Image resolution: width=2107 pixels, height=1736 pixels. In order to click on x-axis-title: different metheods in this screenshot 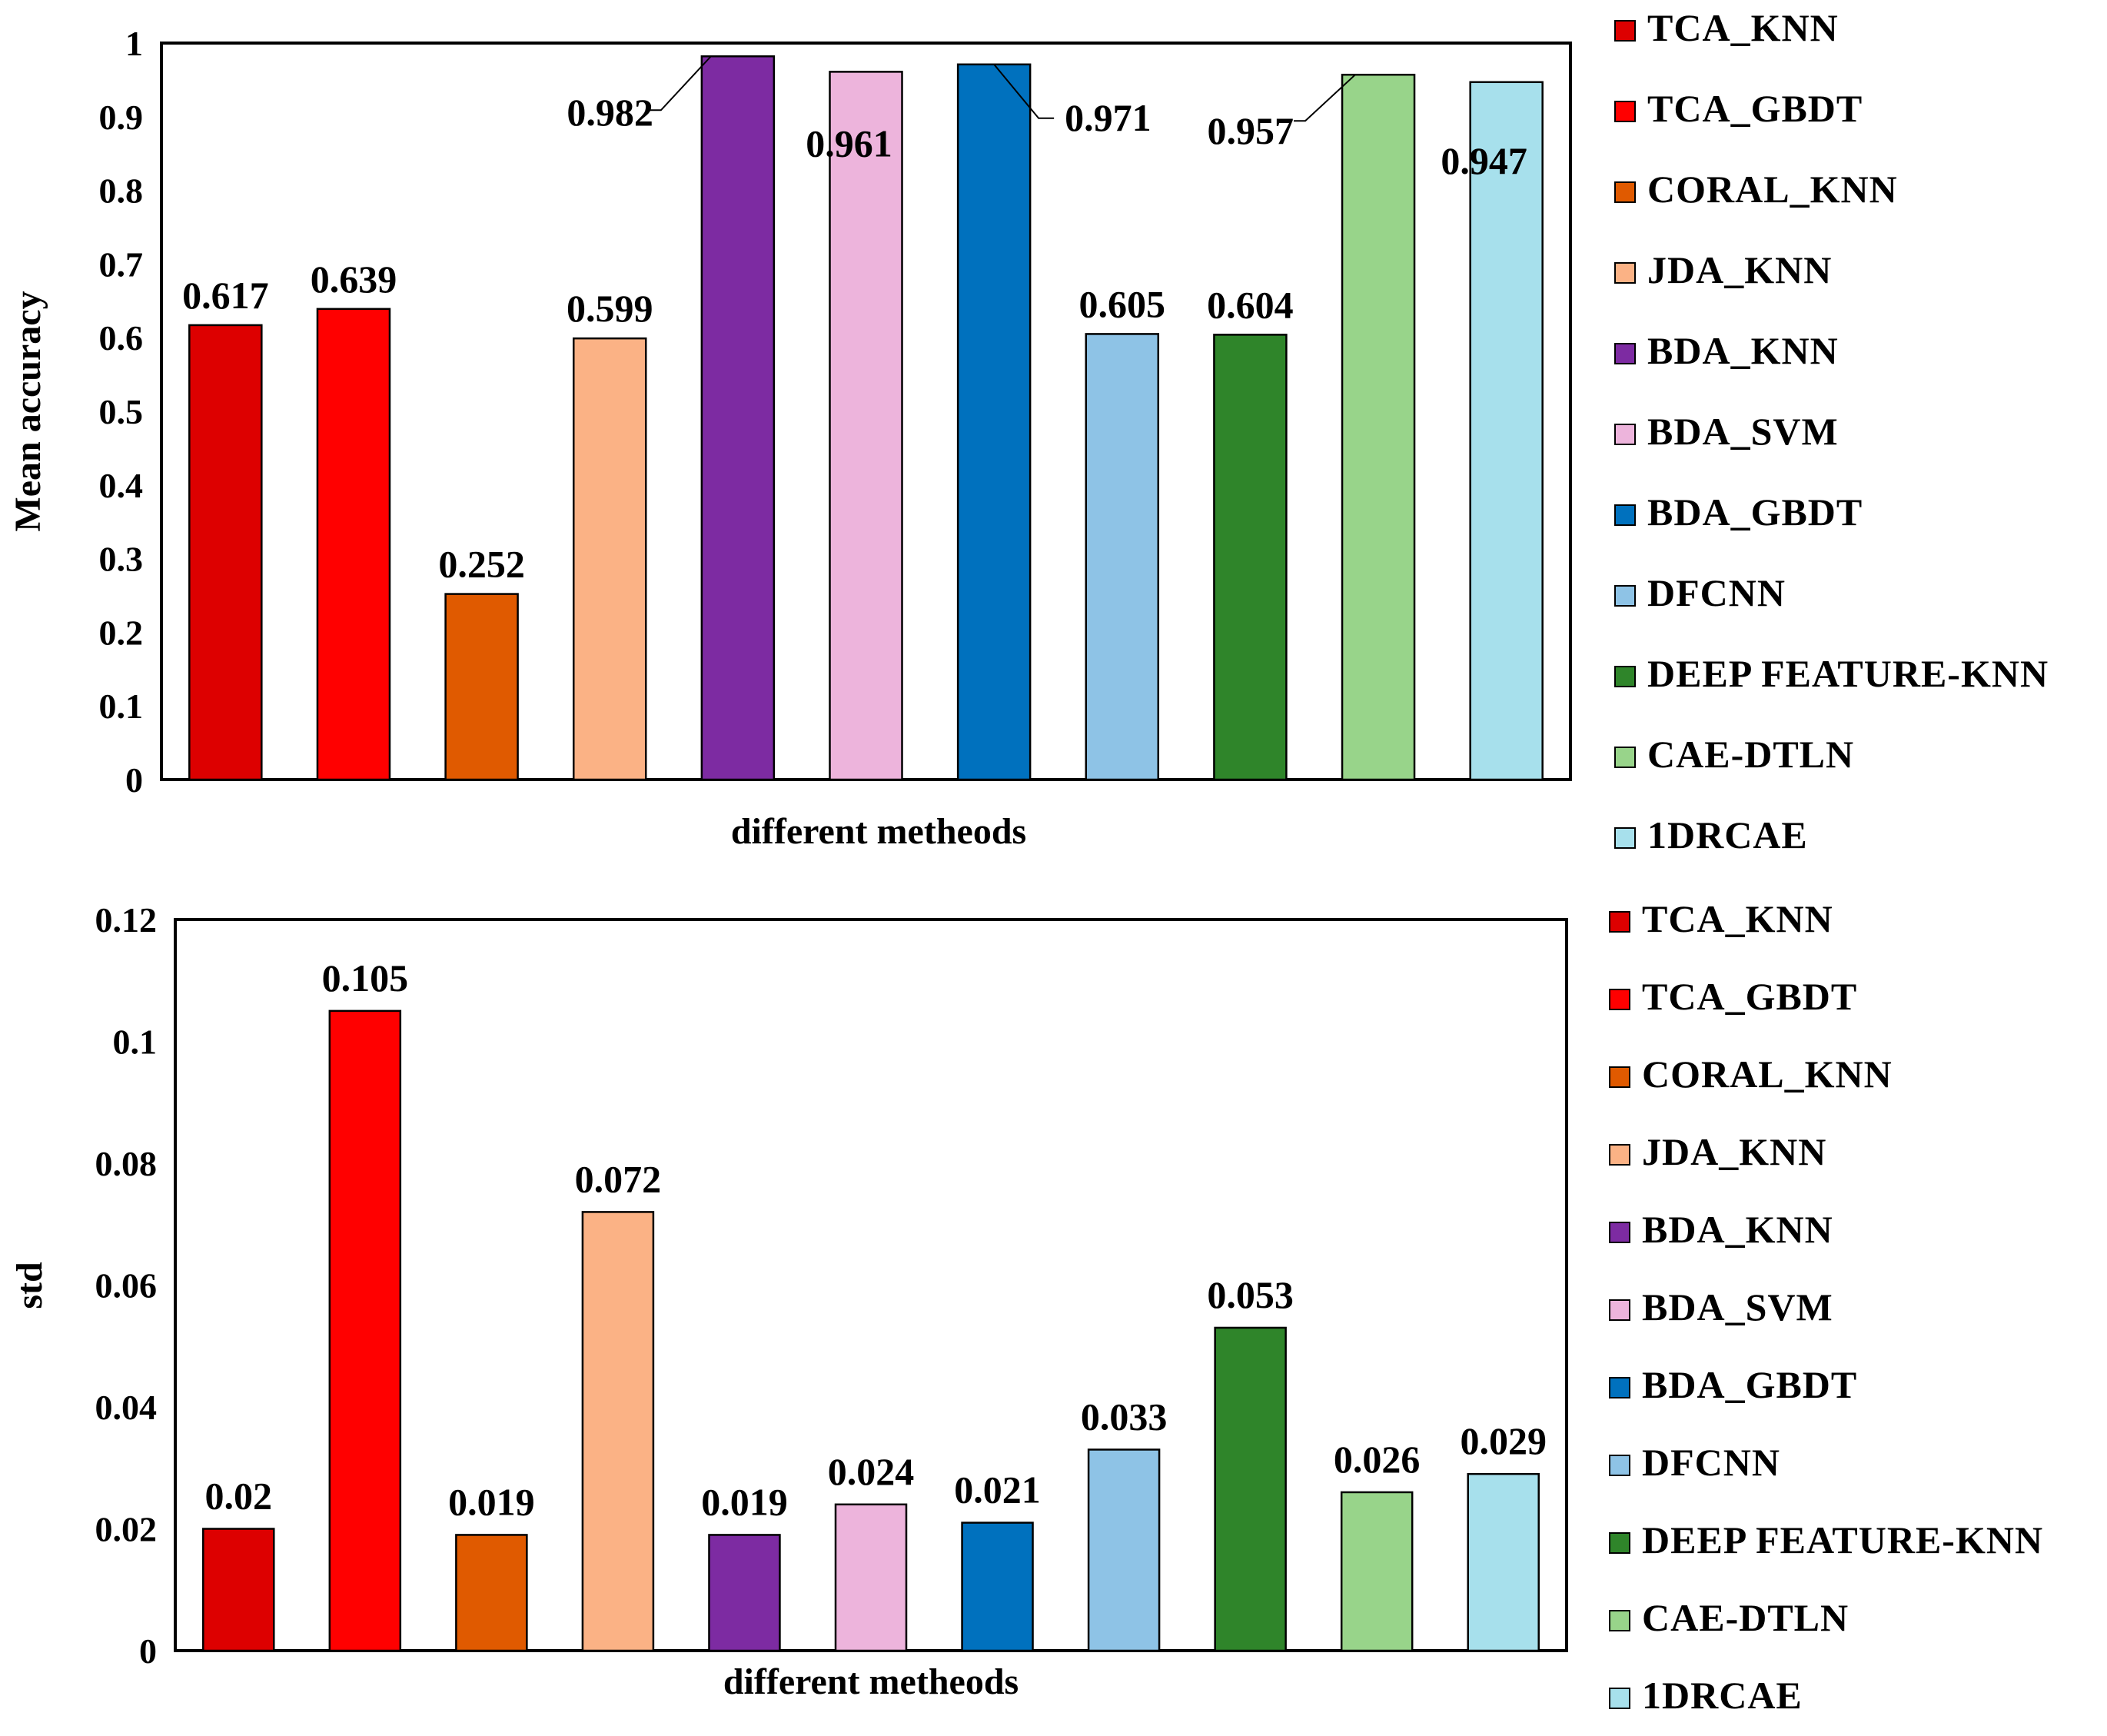, I will do `click(871, 1681)`.